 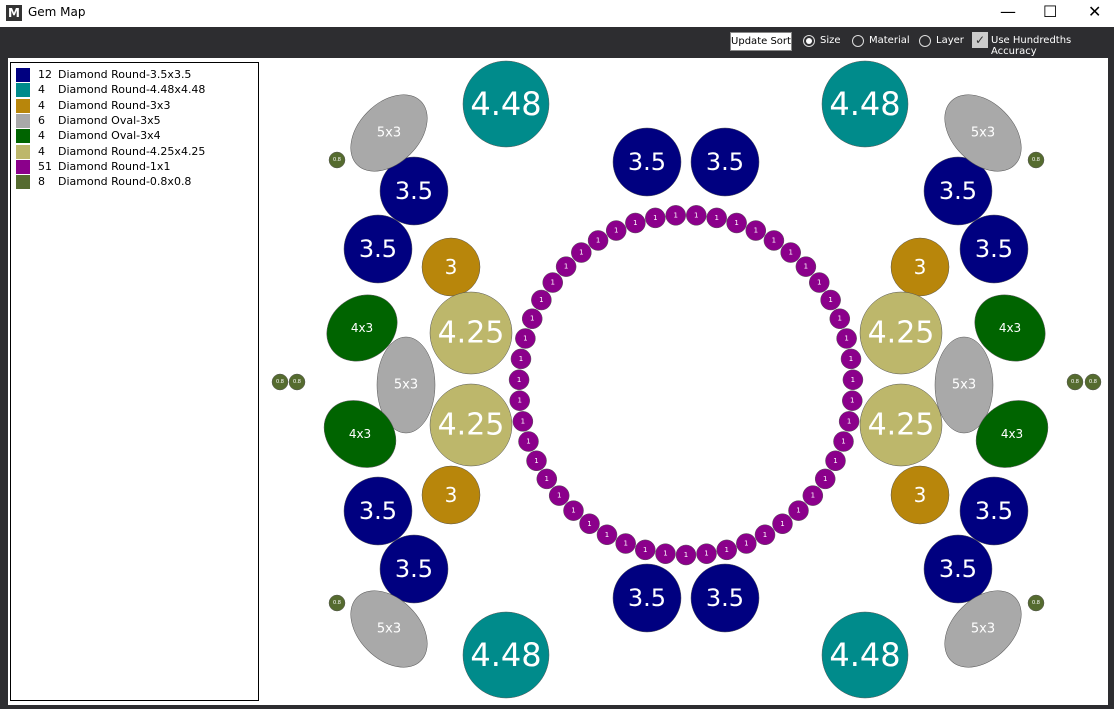 What do you see at coordinates (980, 40) in the screenshot?
I see `hundredths-checkbox: ✓` at bounding box center [980, 40].